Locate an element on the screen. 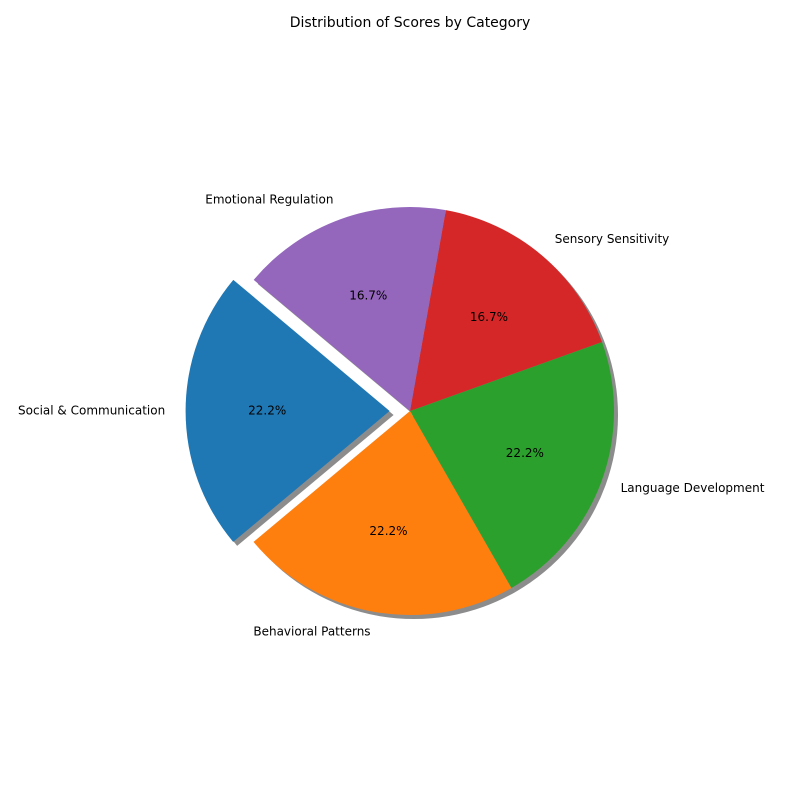  percent-label-social-communication: 22.2% is located at coordinates (267, 410).